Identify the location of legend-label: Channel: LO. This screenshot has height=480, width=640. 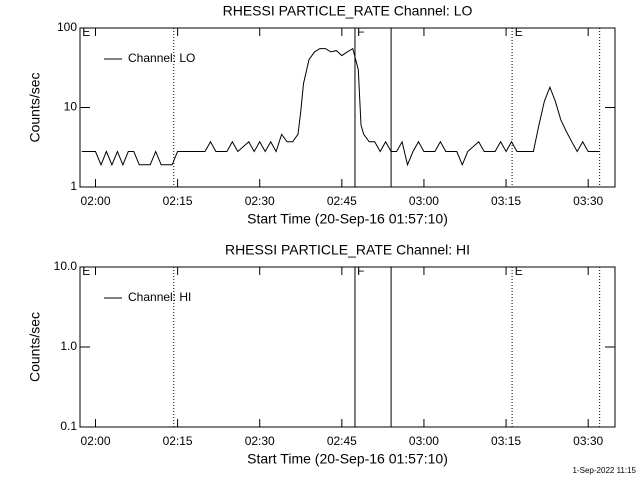
(161, 58).